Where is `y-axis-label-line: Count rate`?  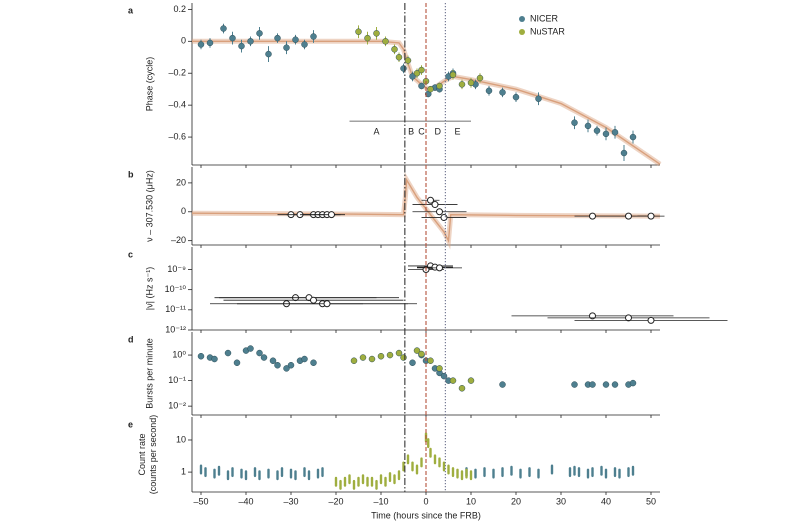 y-axis-label-line: Count rate is located at coordinates (142, 454).